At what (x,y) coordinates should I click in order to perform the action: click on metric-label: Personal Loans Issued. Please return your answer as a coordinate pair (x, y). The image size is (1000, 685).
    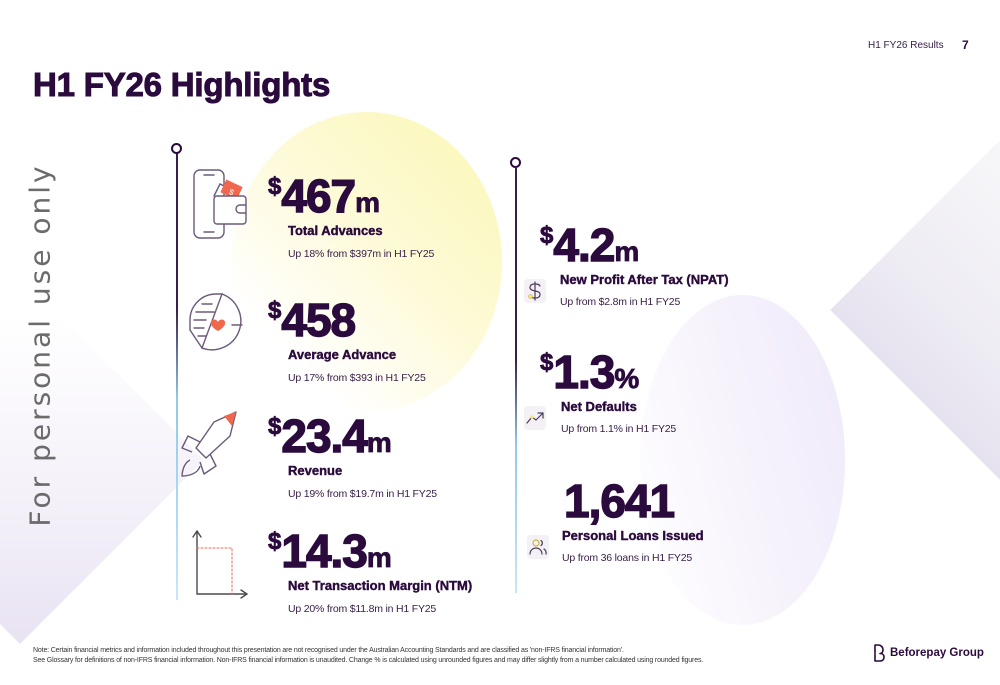
    Looking at the image, I should click on (633, 535).